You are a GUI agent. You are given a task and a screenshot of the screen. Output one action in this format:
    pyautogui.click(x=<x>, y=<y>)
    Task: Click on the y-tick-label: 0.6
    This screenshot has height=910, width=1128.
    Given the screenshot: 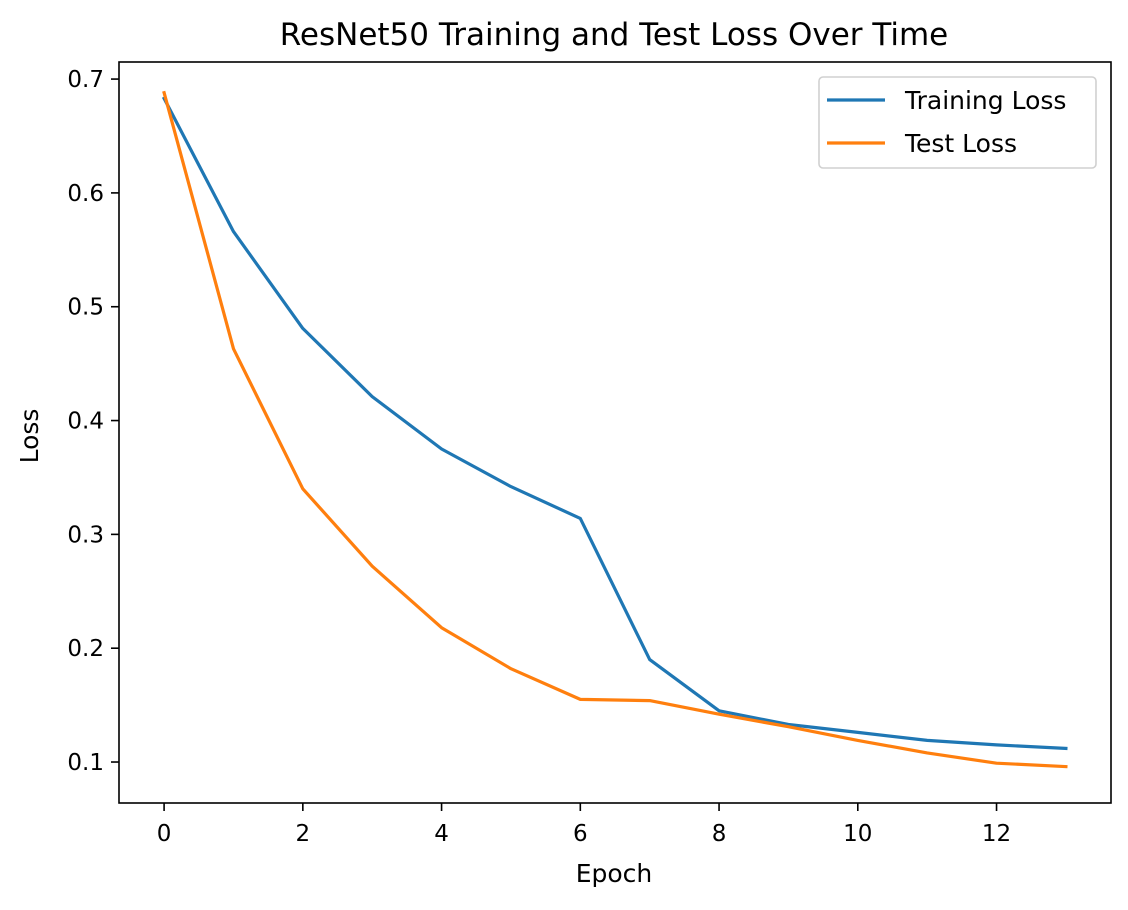 What is the action you would take?
    pyautogui.click(x=85, y=194)
    